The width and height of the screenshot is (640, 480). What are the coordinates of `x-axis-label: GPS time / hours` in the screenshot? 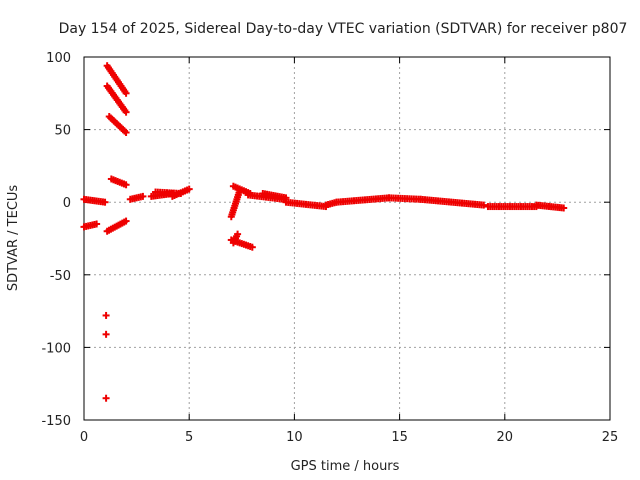 It's located at (345, 466).